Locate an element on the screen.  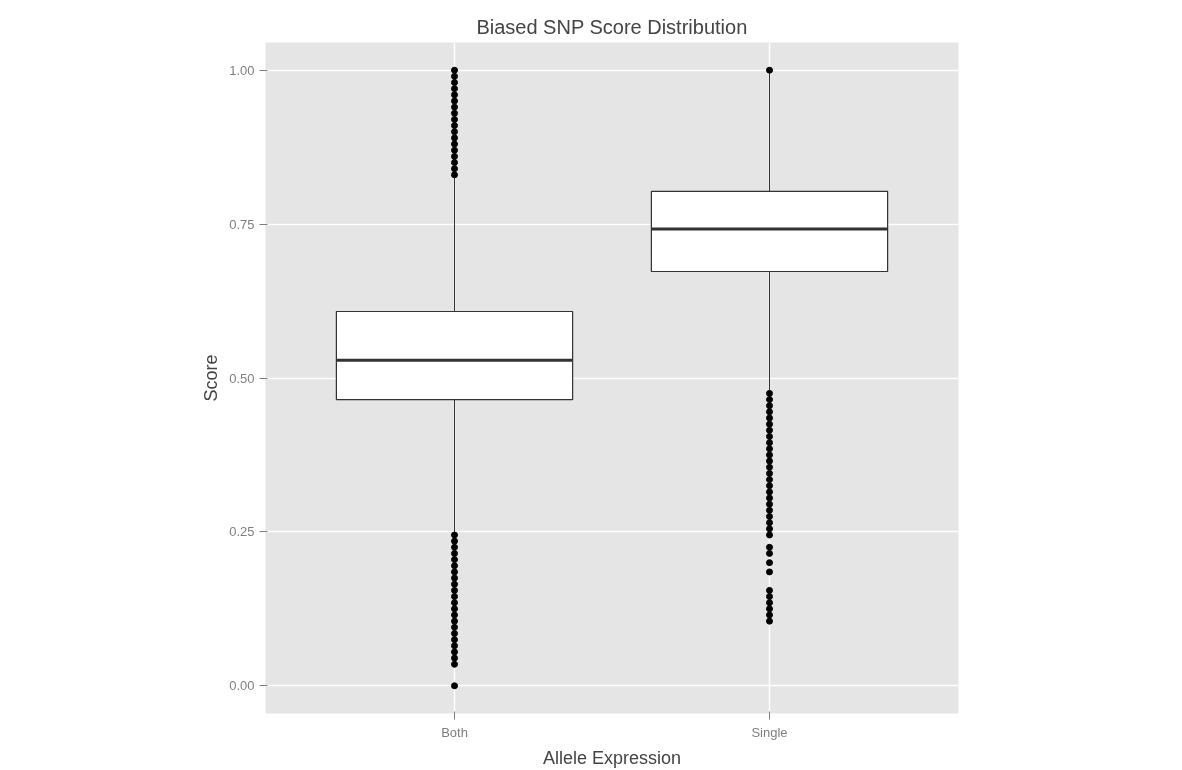
y-tick-label: 0.00 is located at coordinates (242, 686).